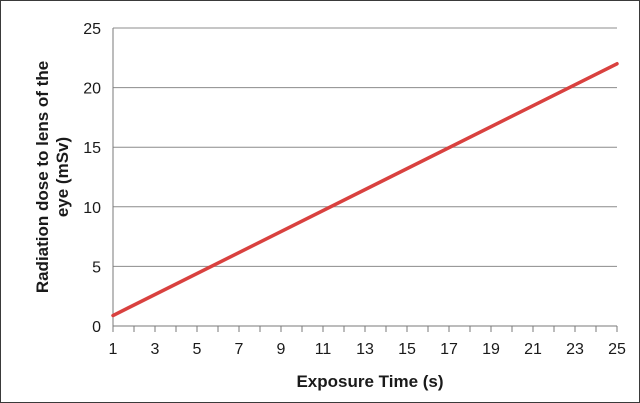  Describe the element at coordinates (92, 178) in the screenshot. I see `y-tick-labels: 0 5 10 15 20 25` at that location.